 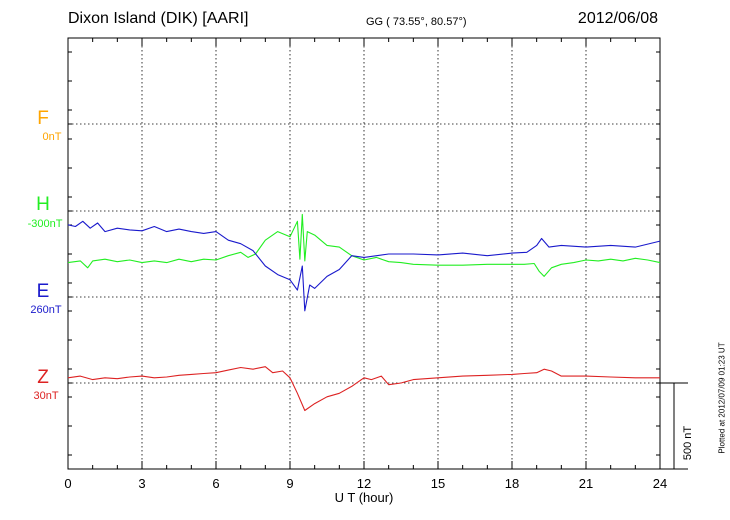 What do you see at coordinates (43, 118) in the screenshot?
I see `component-label-f: F` at bounding box center [43, 118].